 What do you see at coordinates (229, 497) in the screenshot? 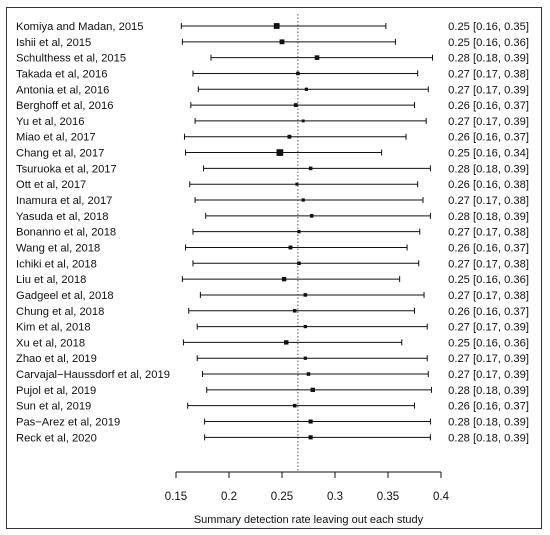
I see `x-tick-label: 0.2` at bounding box center [229, 497].